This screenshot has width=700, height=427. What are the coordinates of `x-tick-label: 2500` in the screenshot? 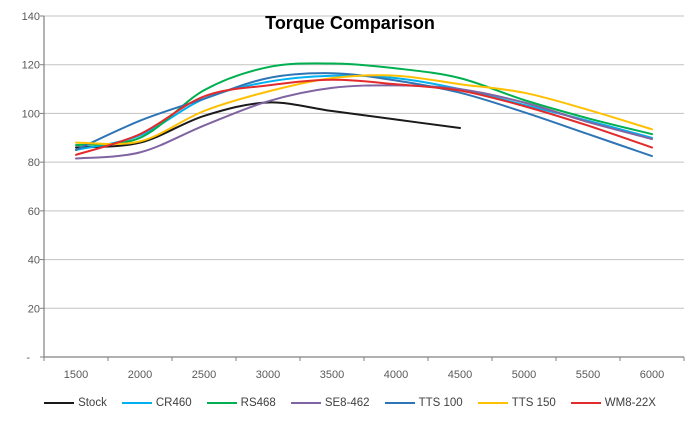 It's located at (204, 375).